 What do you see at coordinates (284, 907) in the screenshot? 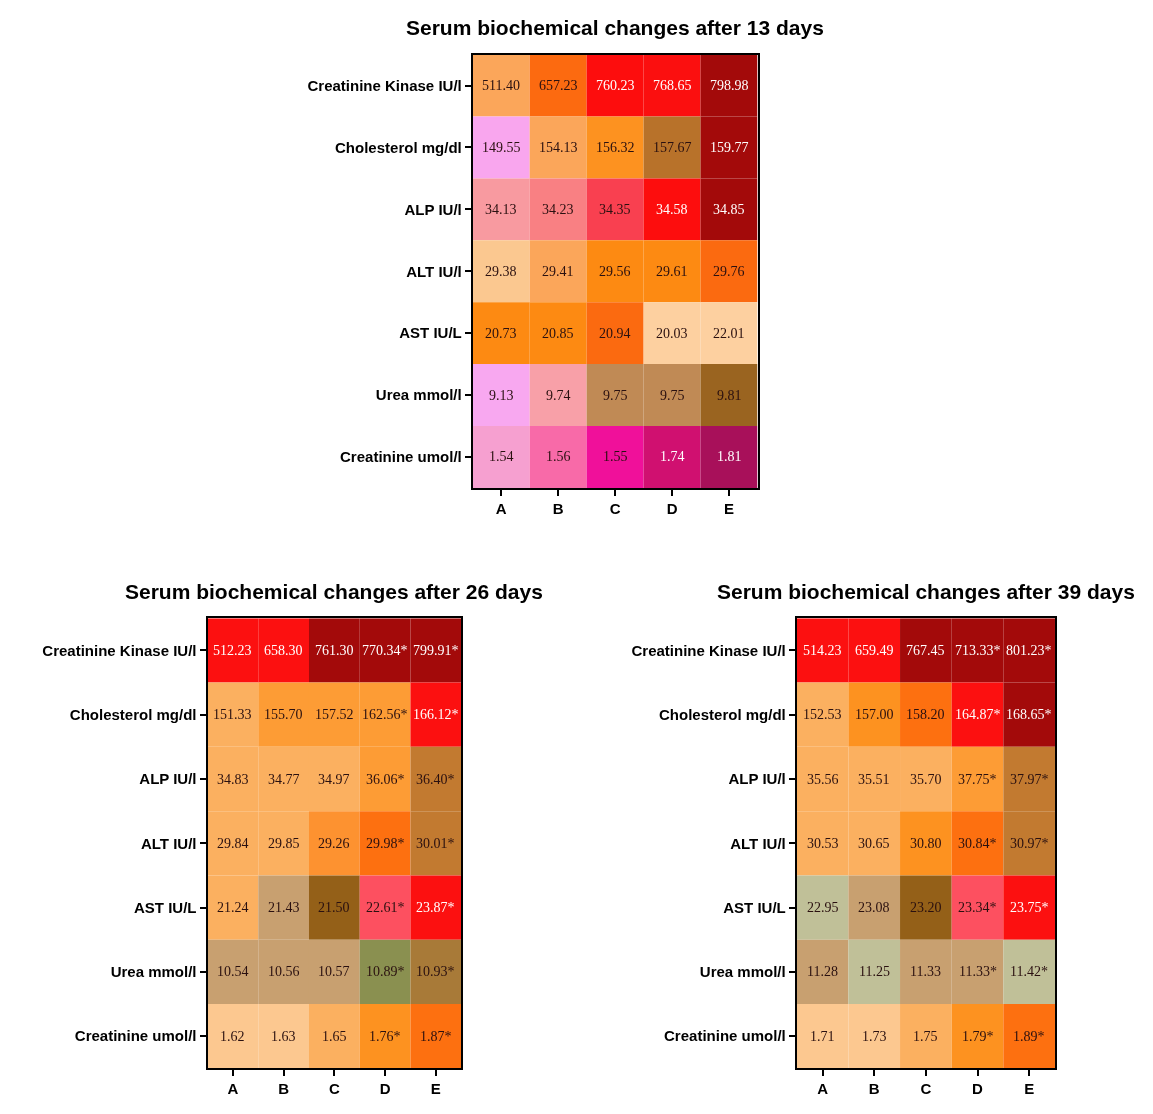
I see `data-label: 21.43` at bounding box center [284, 907].